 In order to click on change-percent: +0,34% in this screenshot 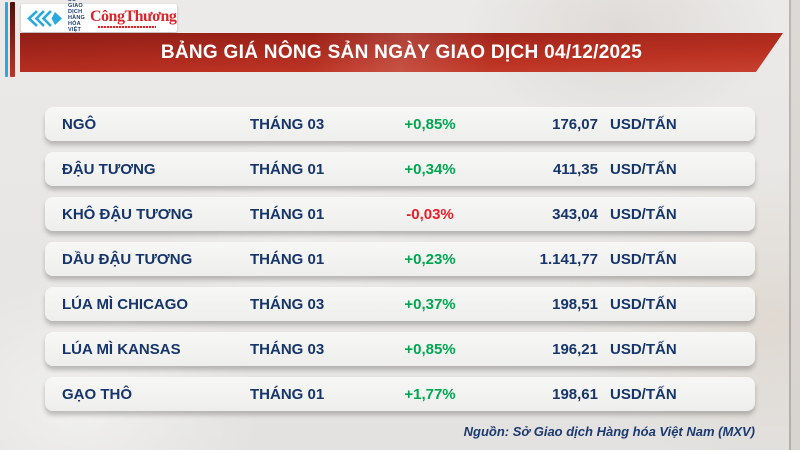, I will do `click(430, 169)`.